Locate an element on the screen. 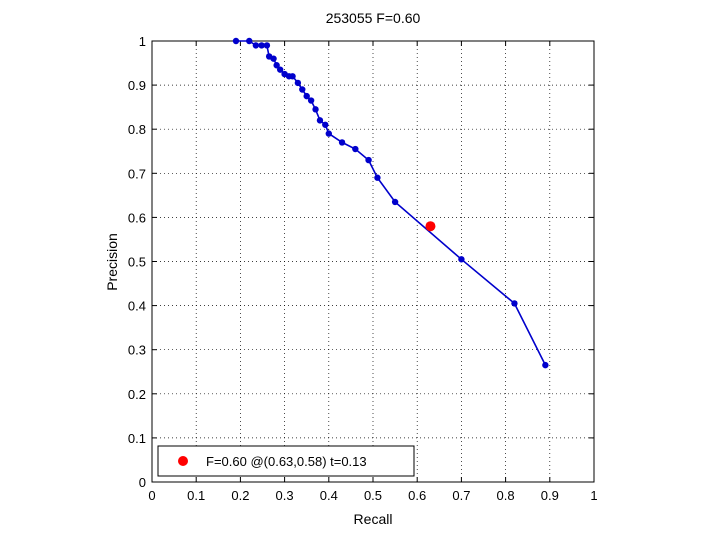  best-f-point is located at coordinates (430, 226).